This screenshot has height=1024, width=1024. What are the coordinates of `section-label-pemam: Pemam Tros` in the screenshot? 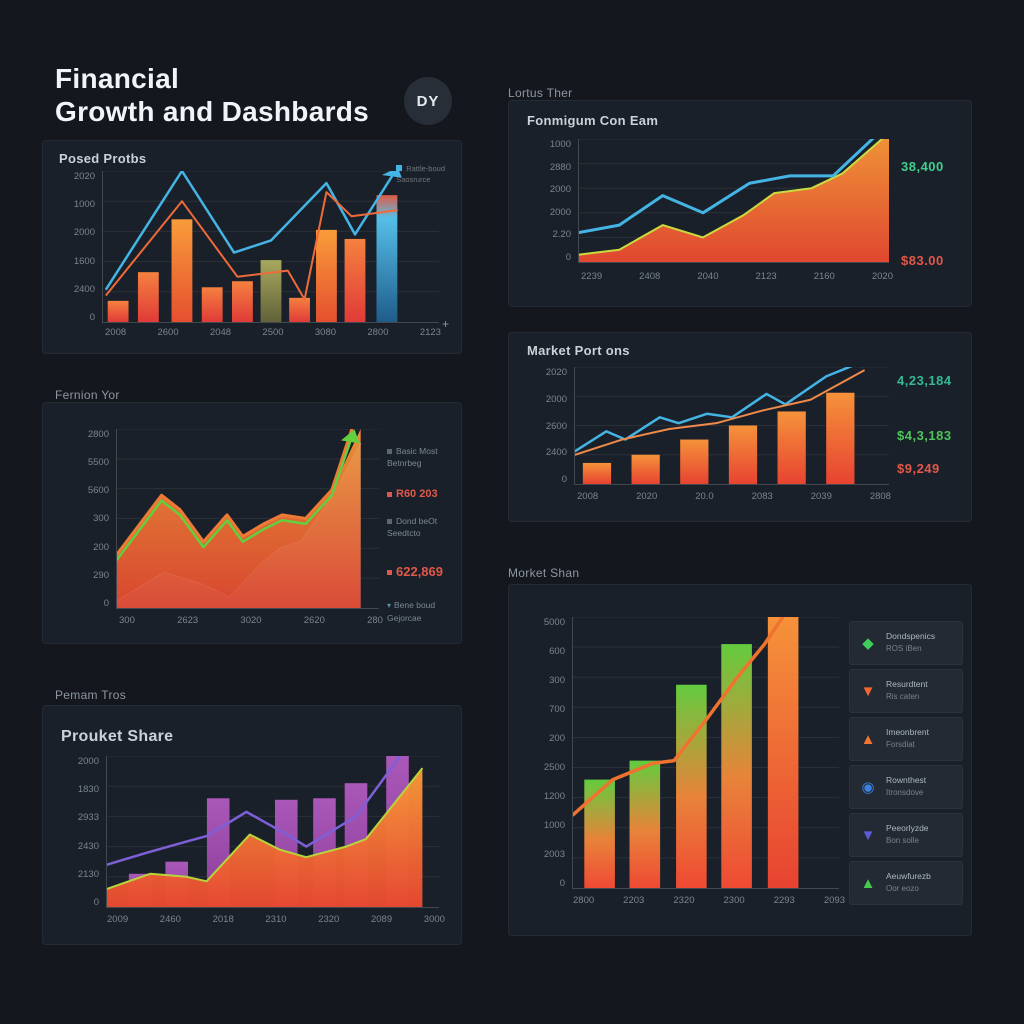 It's located at (91, 695).